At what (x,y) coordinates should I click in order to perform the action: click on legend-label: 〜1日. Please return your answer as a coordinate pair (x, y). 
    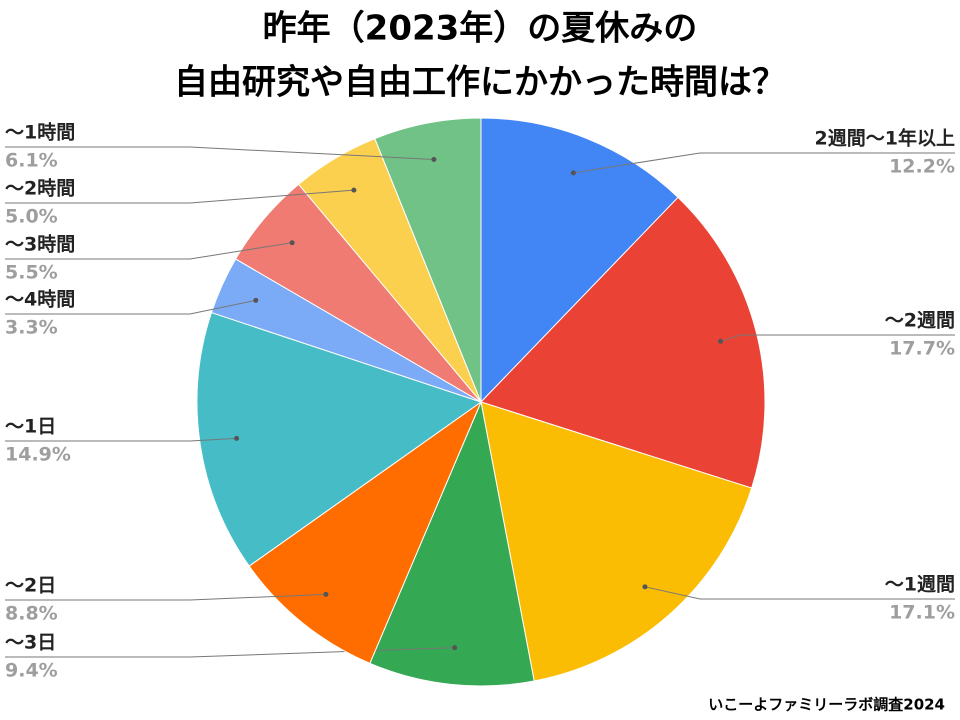
    Looking at the image, I should click on (30, 427).